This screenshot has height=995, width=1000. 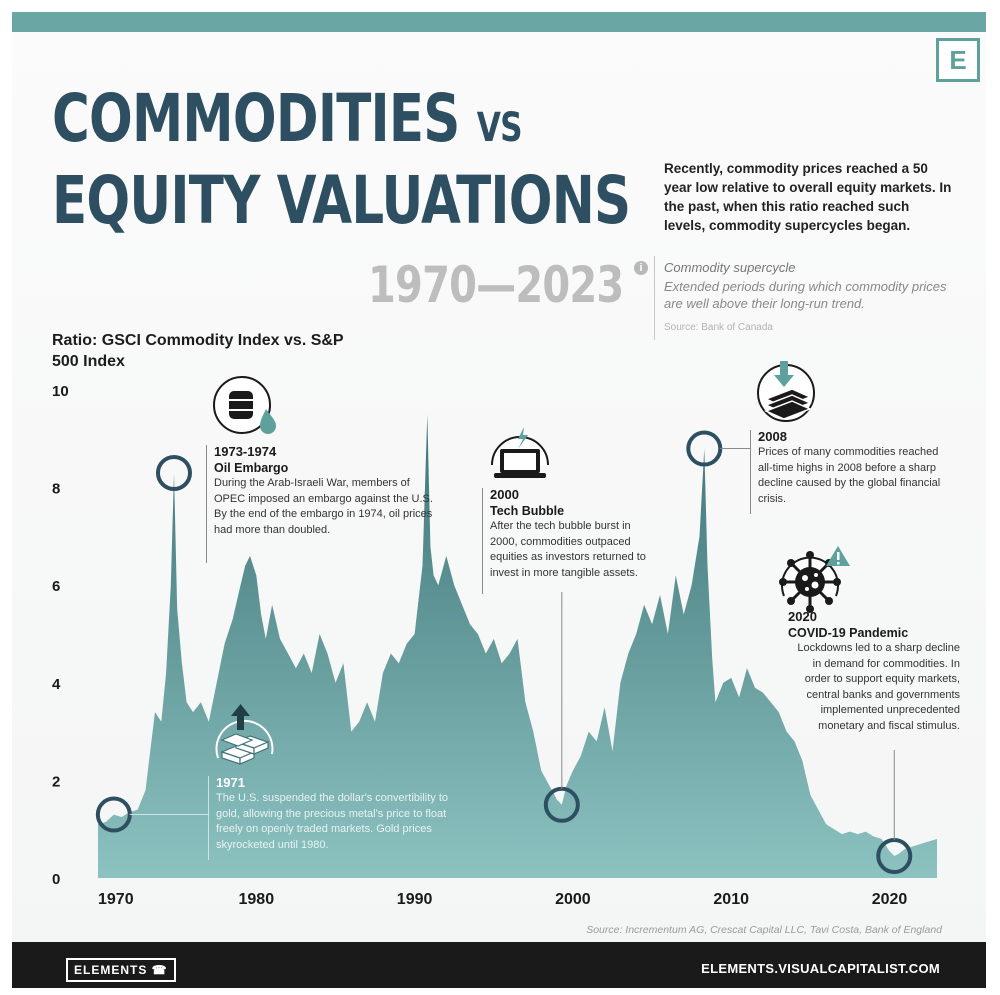 I want to click on title-line-1: COMMODITIES VS, so click(x=287, y=118).